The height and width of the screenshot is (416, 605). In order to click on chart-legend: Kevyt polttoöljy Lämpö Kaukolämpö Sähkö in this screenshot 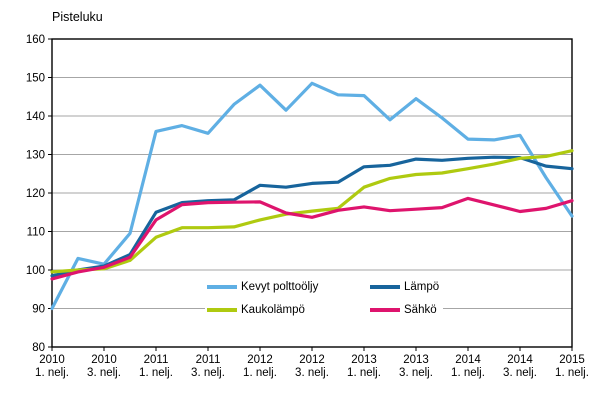, I will do `click(324, 299)`.